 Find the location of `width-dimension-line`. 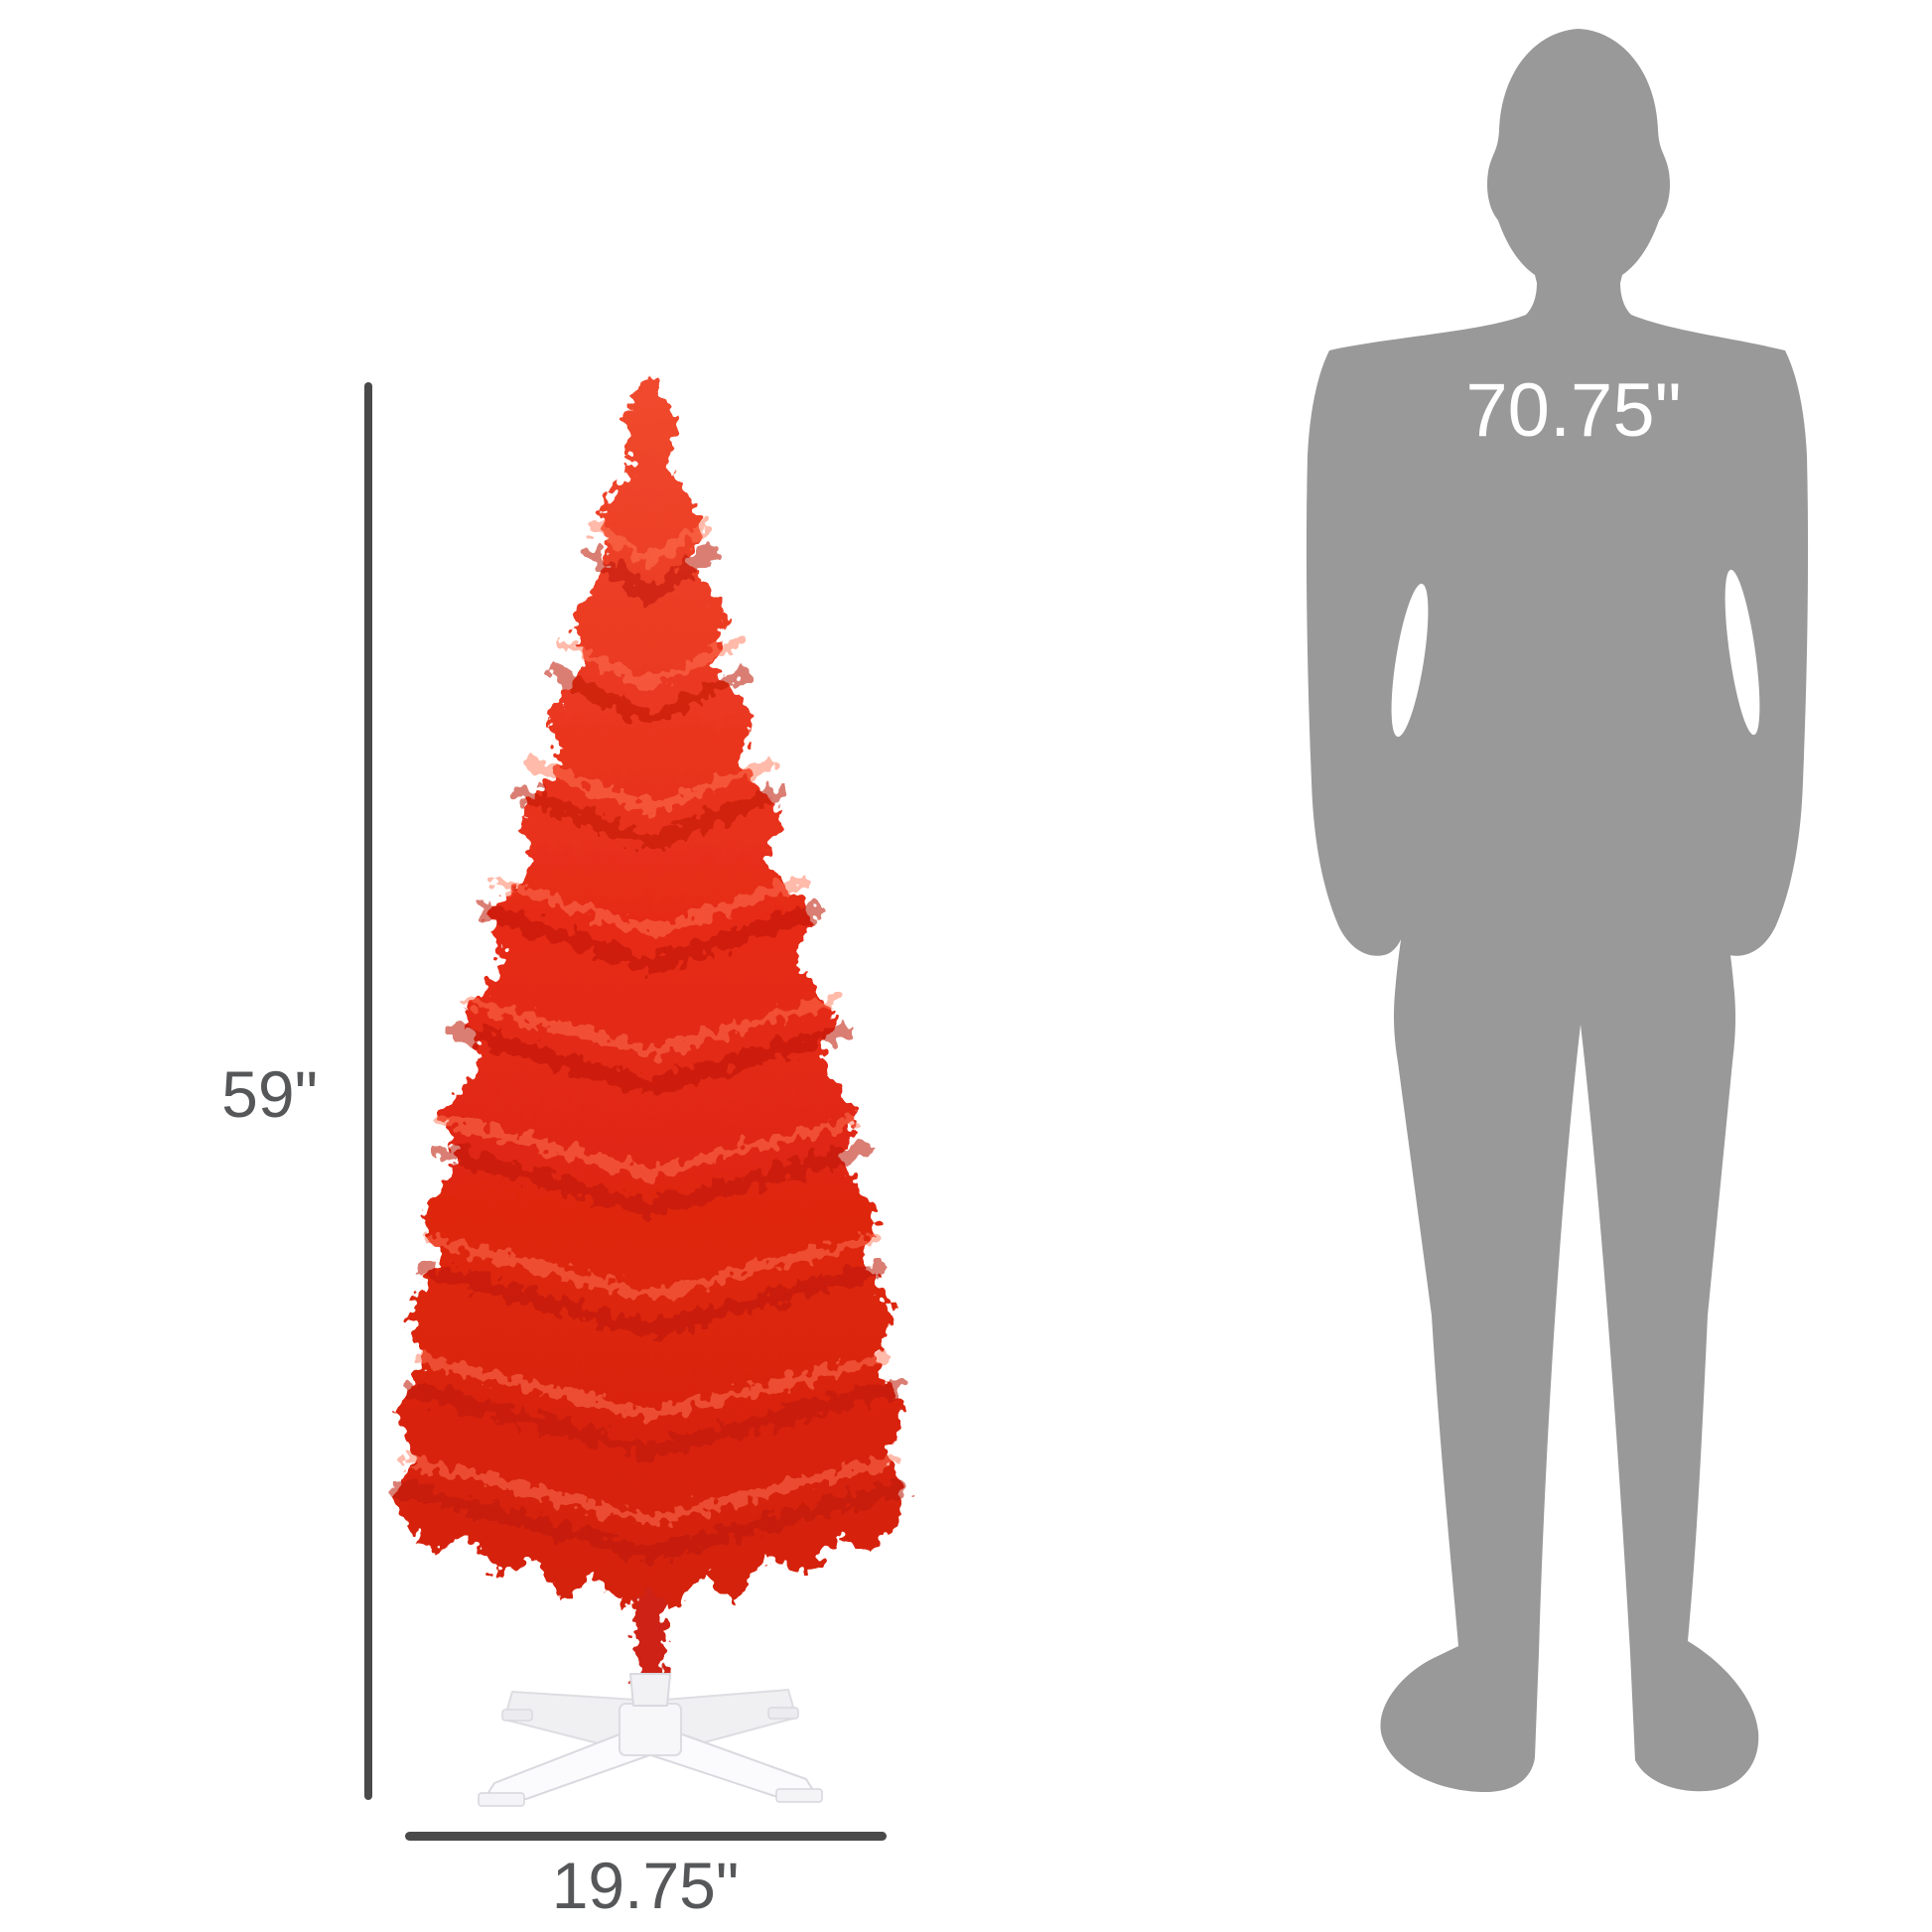

width-dimension-line is located at coordinates (646, 1836).